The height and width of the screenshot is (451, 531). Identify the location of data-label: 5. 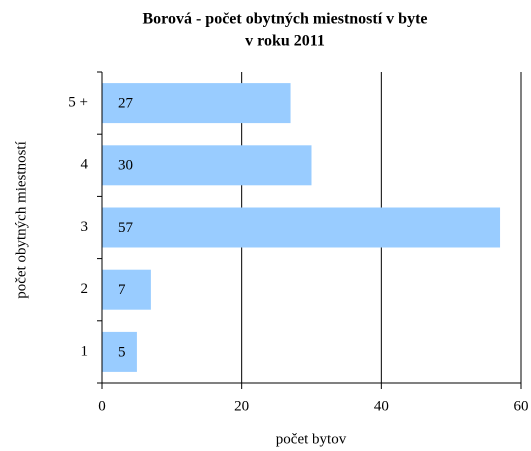
(122, 352).